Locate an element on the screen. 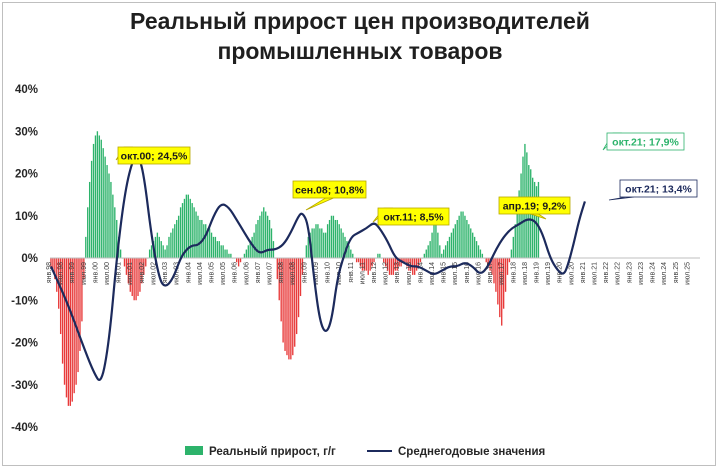  x-tick-label: июл.12 is located at coordinates (386, 273).